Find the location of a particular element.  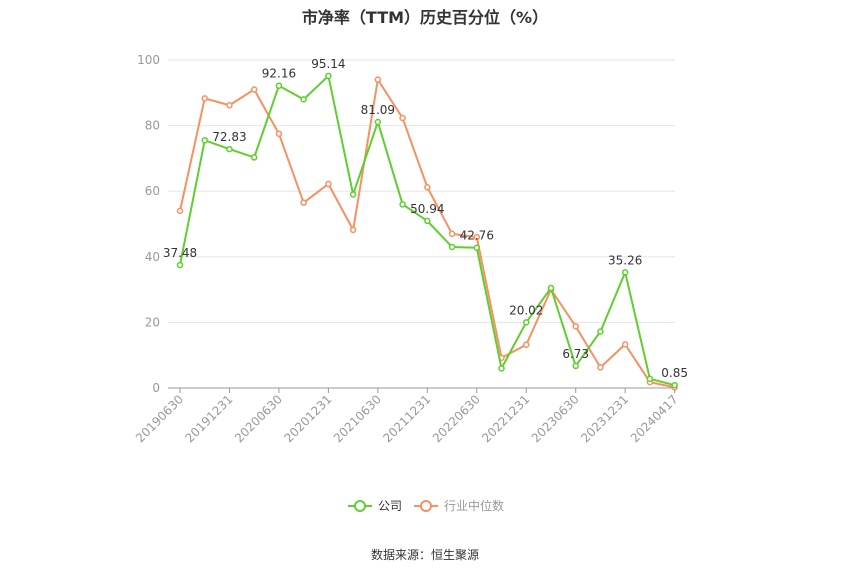

data-label: 0.85 is located at coordinates (674, 373).